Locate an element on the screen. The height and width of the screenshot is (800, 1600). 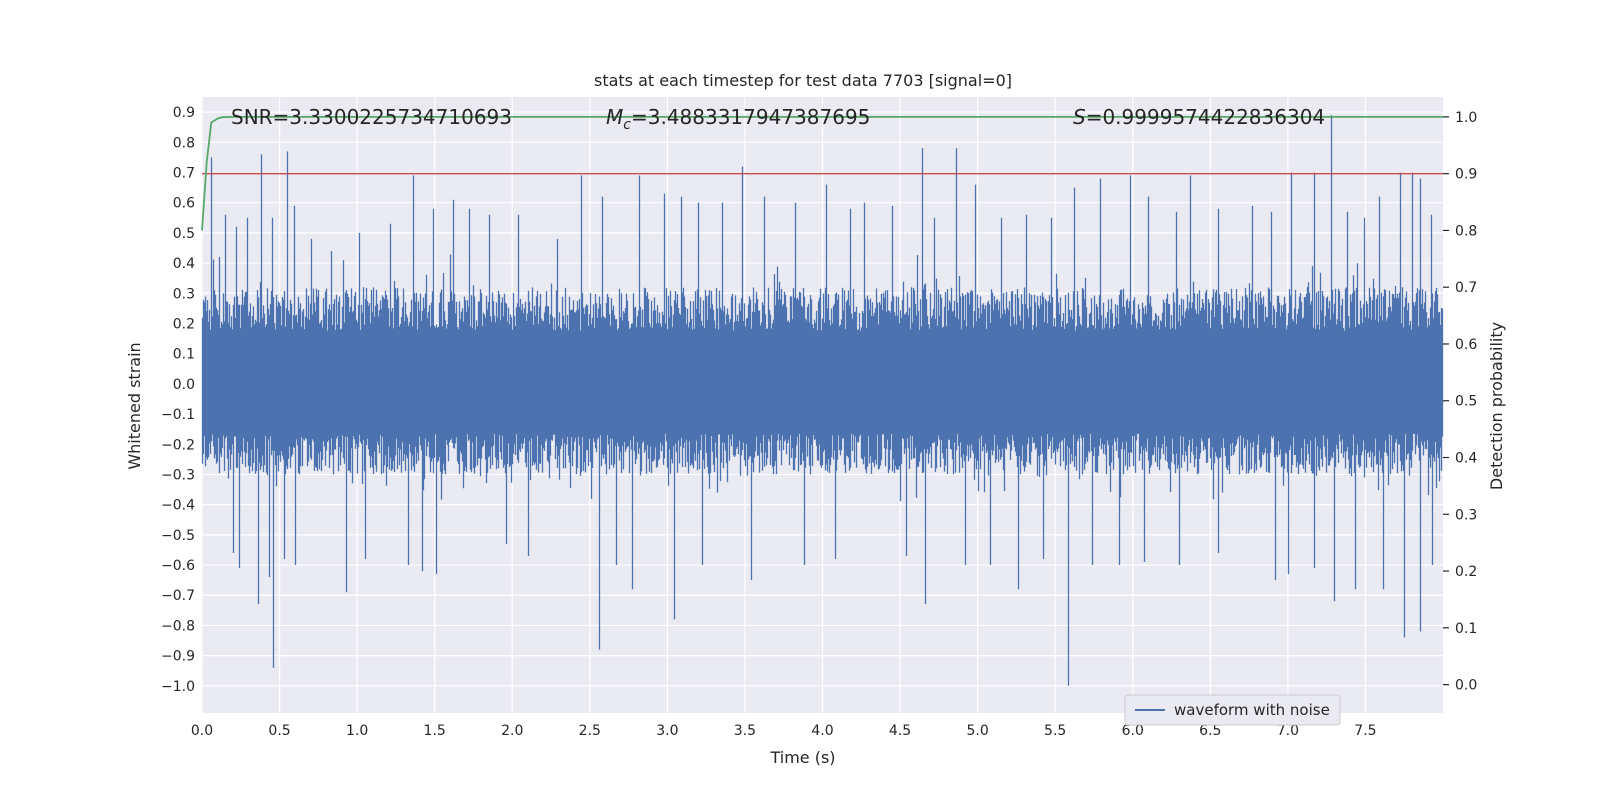
left-y-tick-label: 0.5 is located at coordinates (184, 234).